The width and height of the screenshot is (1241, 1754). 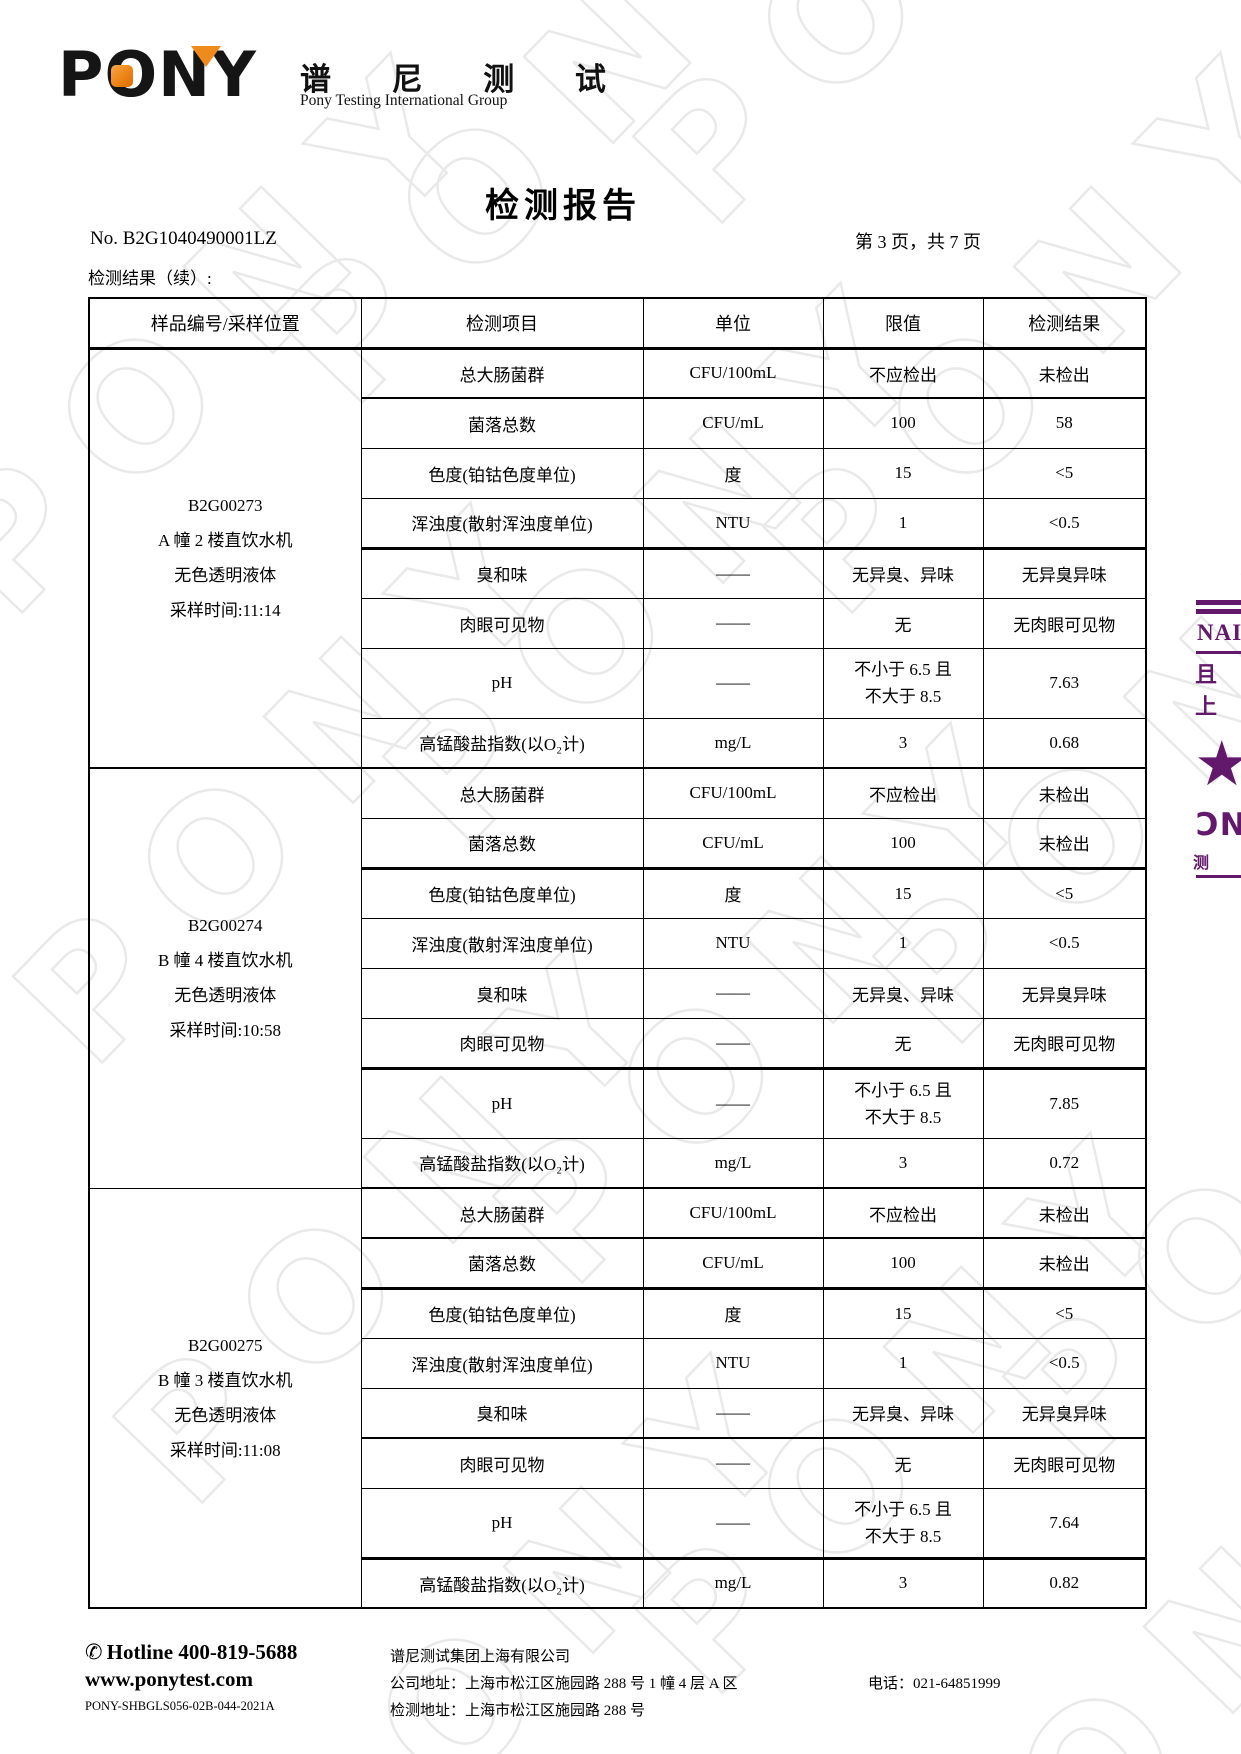 I want to click on star-icon: ★, so click(x=1217, y=763).